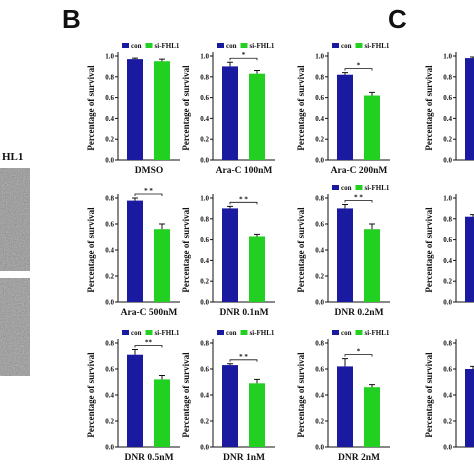 This screenshot has height=474, width=474. I want to click on chart-title: Ara-C 500nM, so click(149, 313).